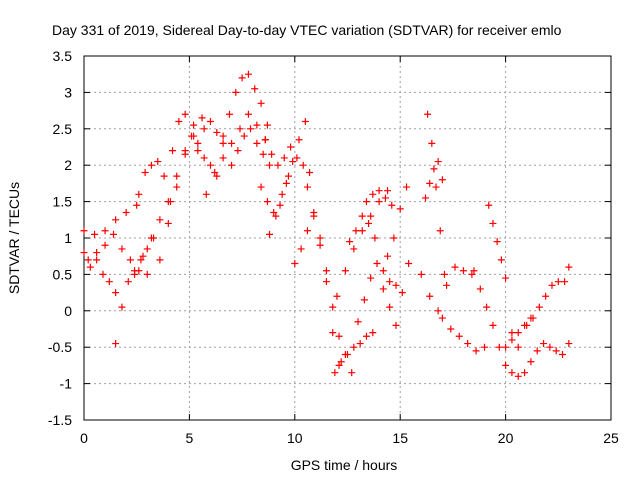 The image size is (640, 480). I want to click on x-tick-label: 10, so click(295, 438).